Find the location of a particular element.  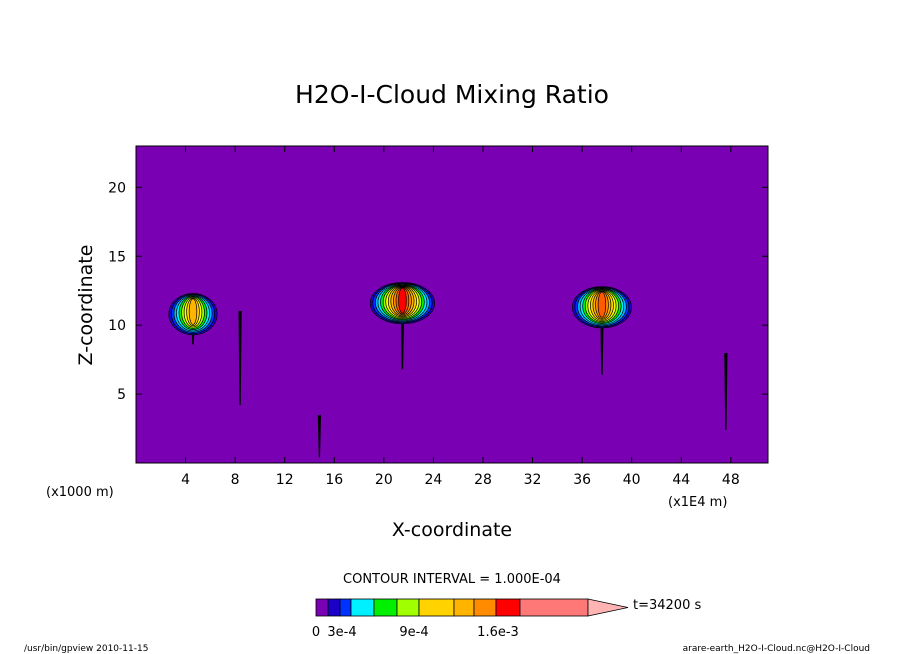

footer-left: /usr/bin/gpview 2010-11-15 is located at coordinates (86, 649).